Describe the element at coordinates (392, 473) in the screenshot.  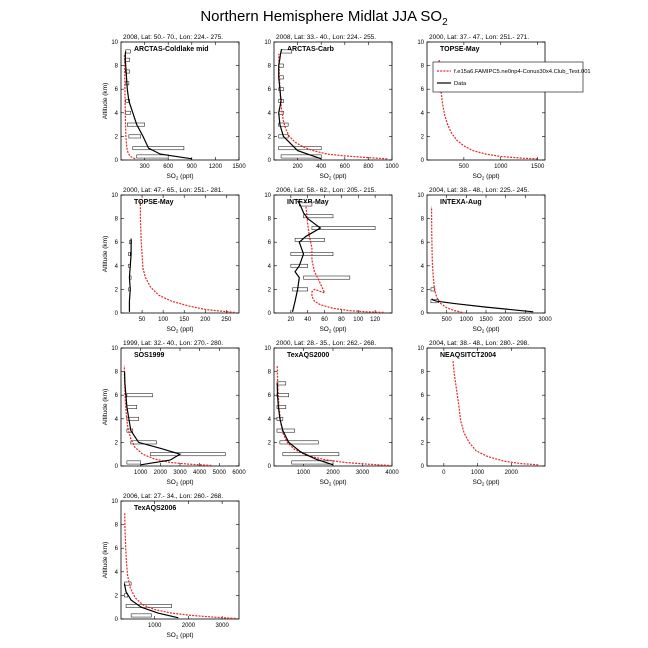
I see `x-tick-label: 4000` at that location.